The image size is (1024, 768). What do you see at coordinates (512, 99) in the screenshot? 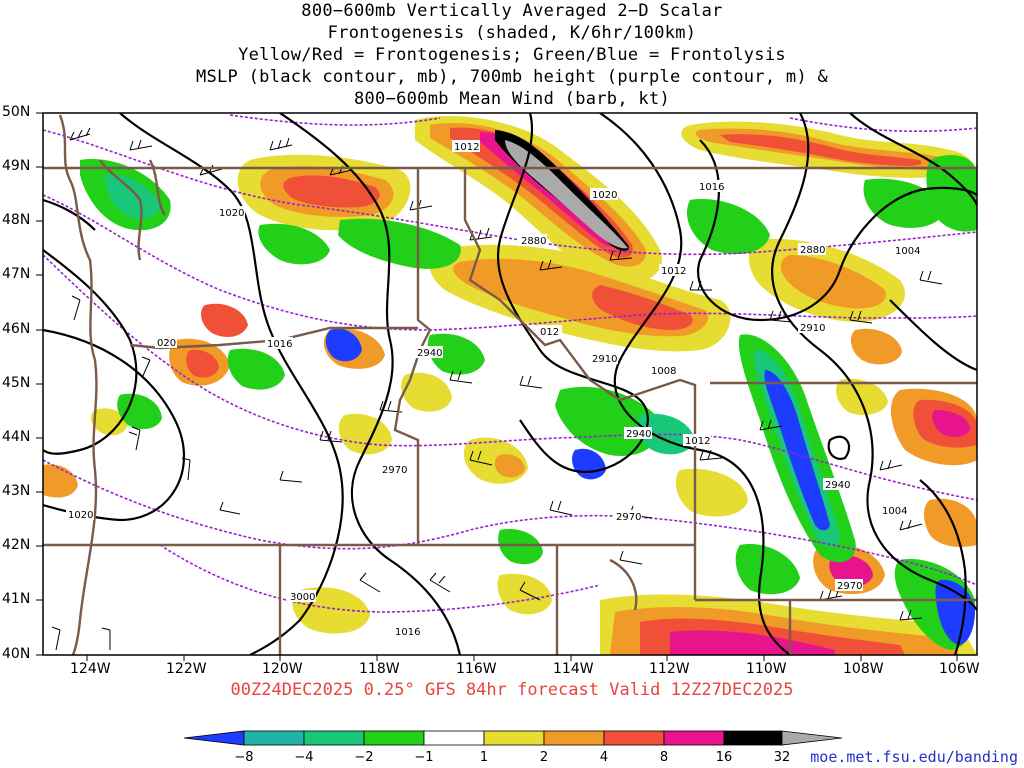
I see `chart-title-line-5: 800−600mb Mean Wind (barb, kt)` at bounding box center [512, 99].